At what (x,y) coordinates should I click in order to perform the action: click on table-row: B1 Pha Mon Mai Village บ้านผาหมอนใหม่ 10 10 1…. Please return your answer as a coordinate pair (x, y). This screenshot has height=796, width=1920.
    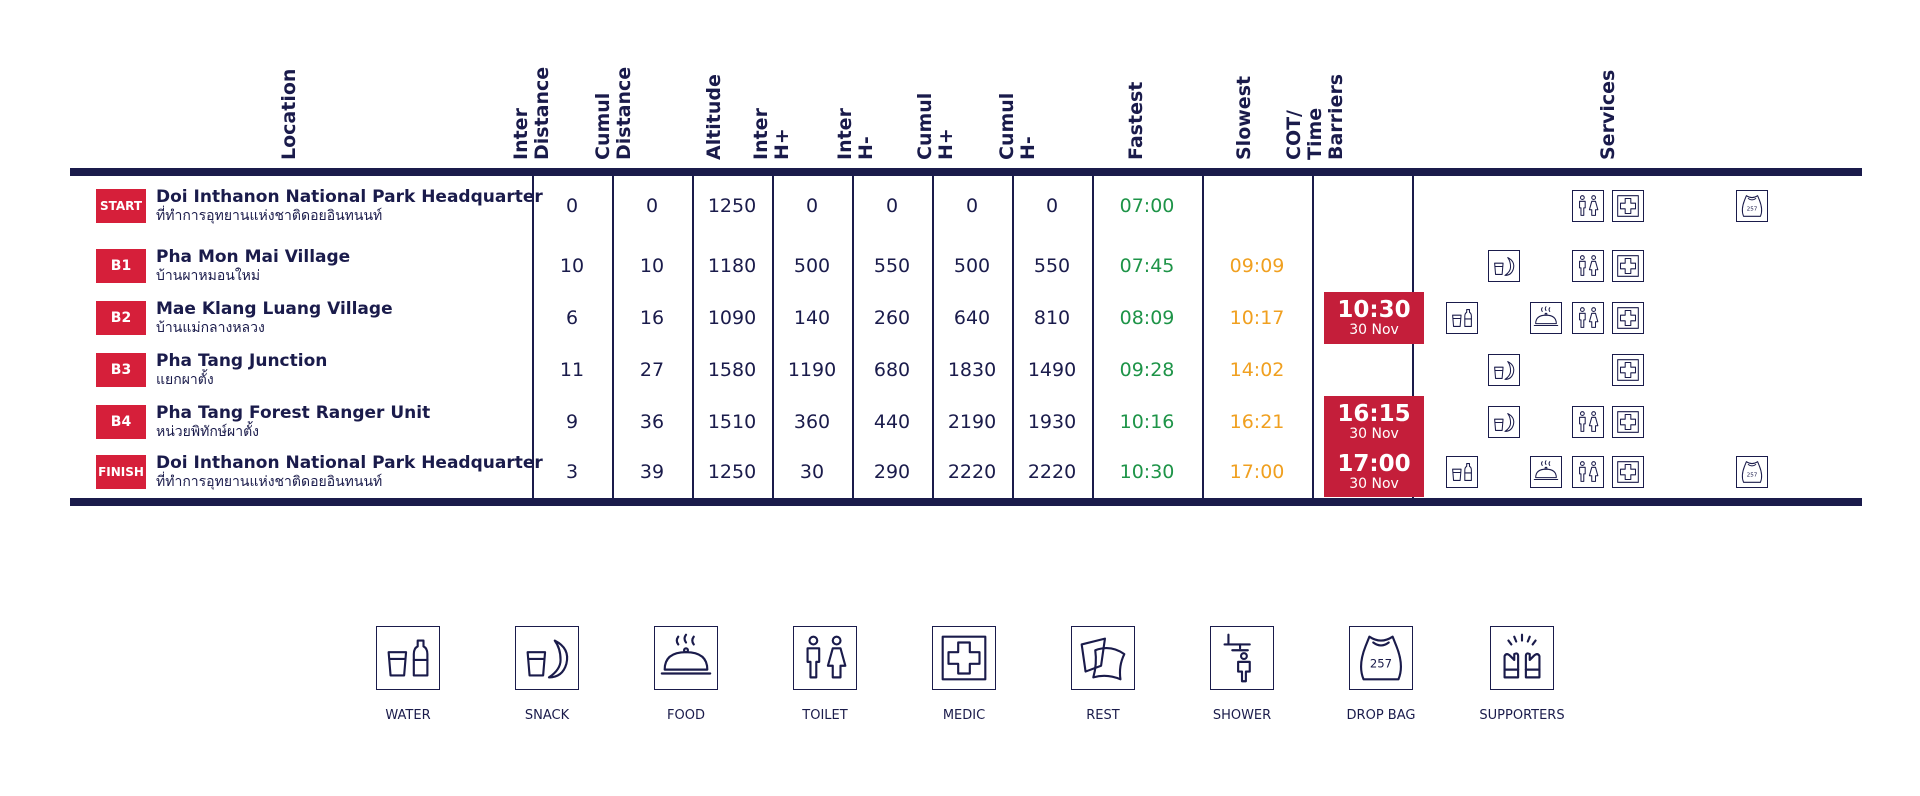
    Looking at the image, I should click on (966, 266).